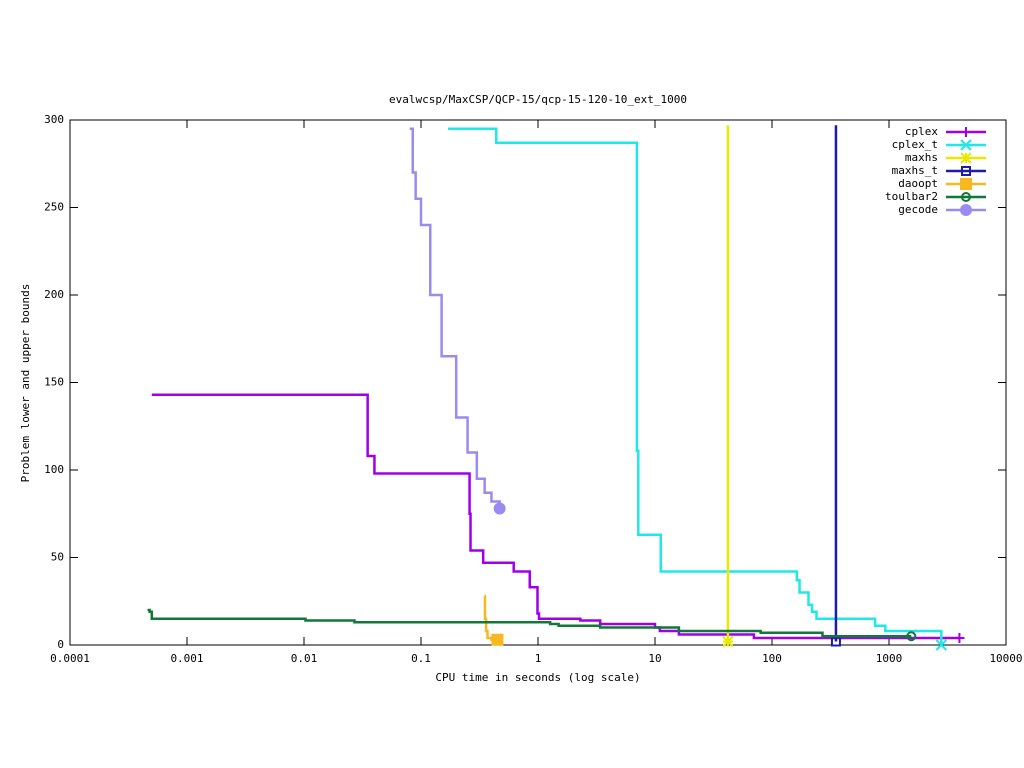  I want to click on x-tick-label: 10000, so click(1005, 658).